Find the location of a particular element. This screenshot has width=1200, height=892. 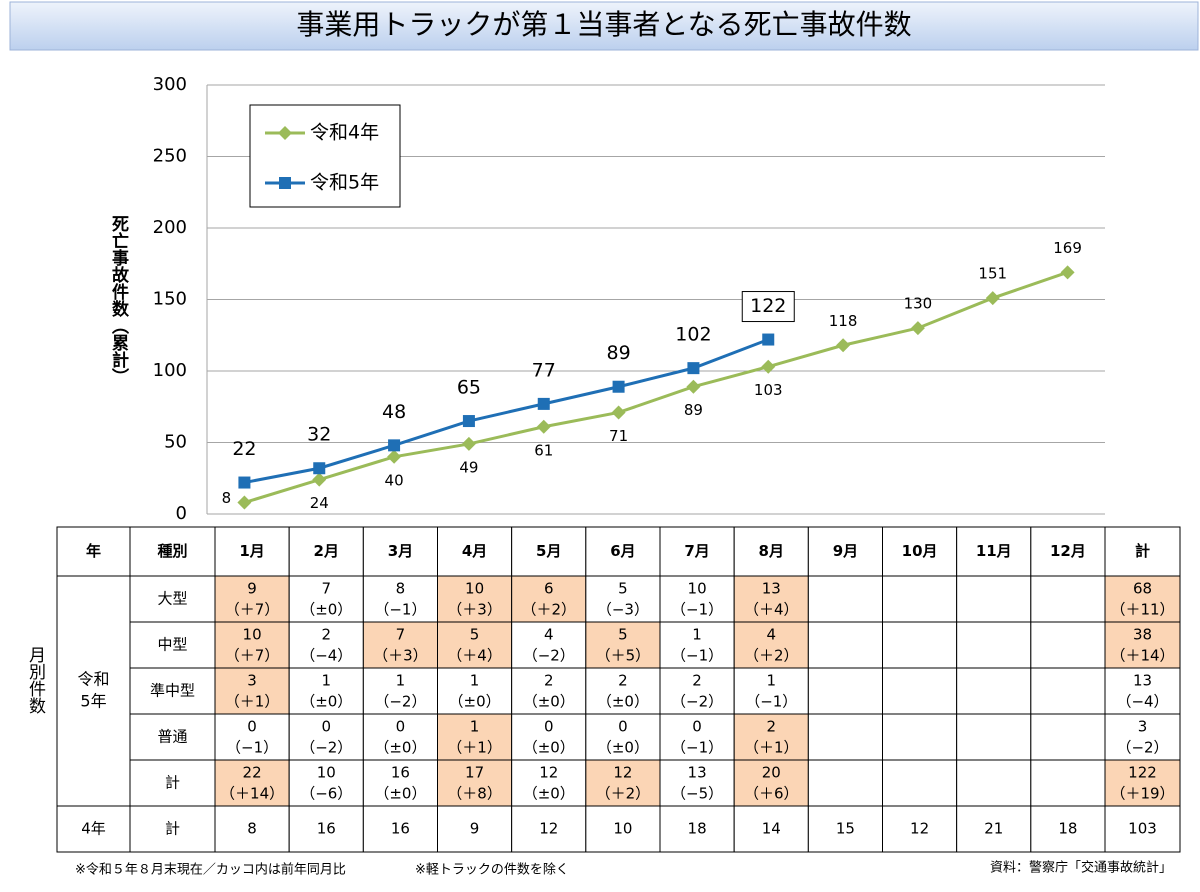

cell-diff: （−4） is located at coordinates (1142, 702).